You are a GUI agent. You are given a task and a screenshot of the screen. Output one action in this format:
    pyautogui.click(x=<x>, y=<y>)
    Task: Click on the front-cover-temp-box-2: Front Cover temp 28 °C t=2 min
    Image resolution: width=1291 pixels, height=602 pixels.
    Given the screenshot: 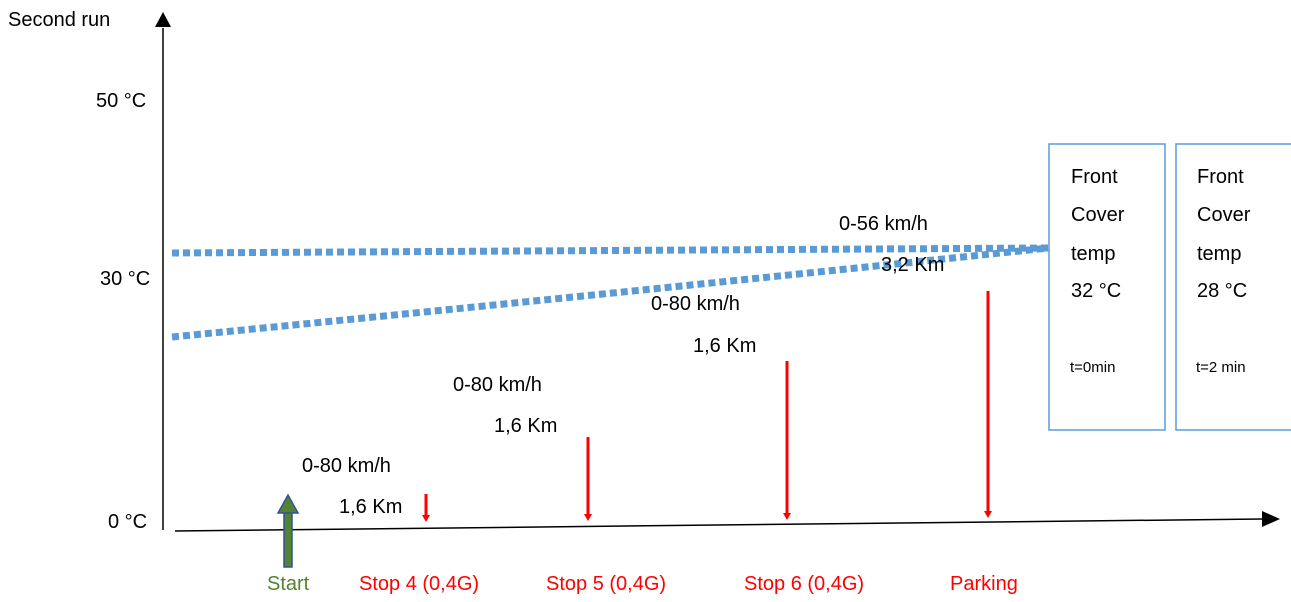 What is the action you would take?
    pyautogui.click(x=1233, y=287)
    